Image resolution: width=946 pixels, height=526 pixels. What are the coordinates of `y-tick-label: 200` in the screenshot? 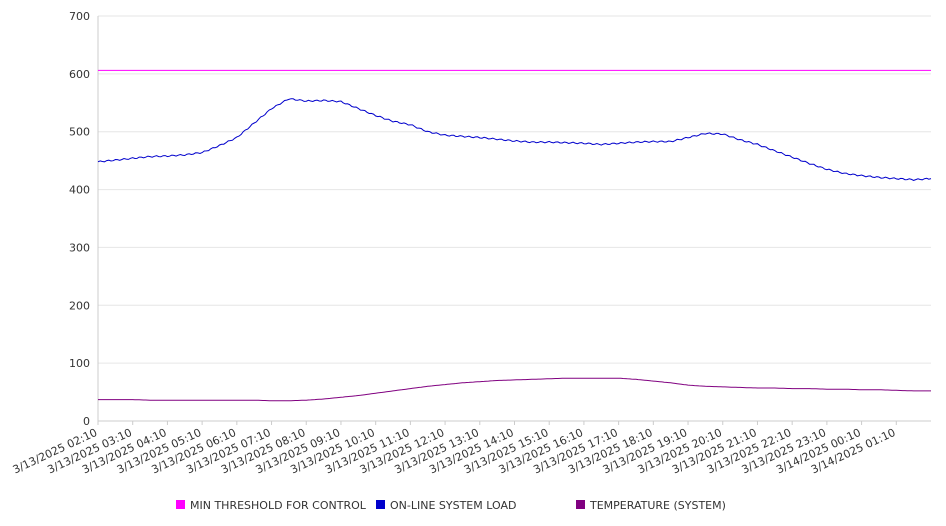 It's located at (79, 305).